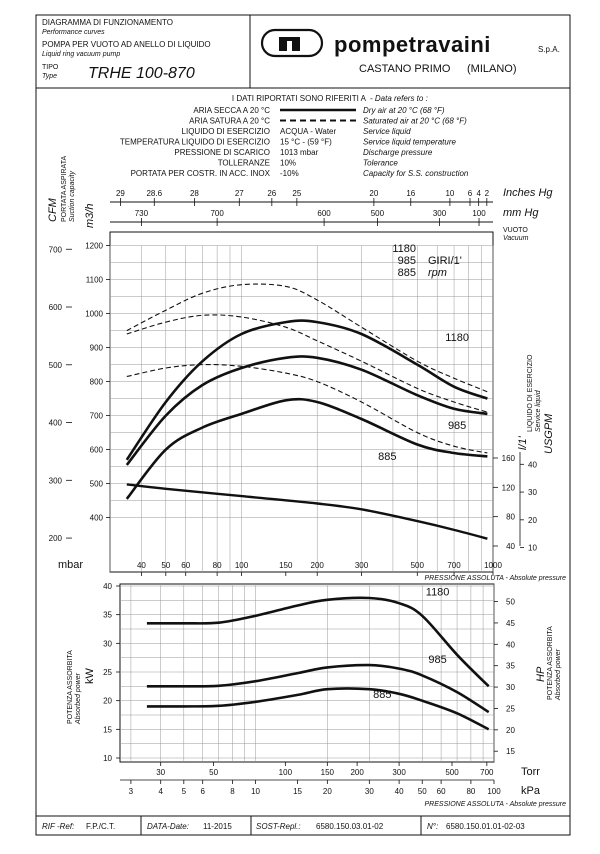 This screenshot has width=600, height=854. What do you see at coordinates (380, 163) in the screenshot?
I see `condition-english: Tolerance` at bounding box center [380, 163].